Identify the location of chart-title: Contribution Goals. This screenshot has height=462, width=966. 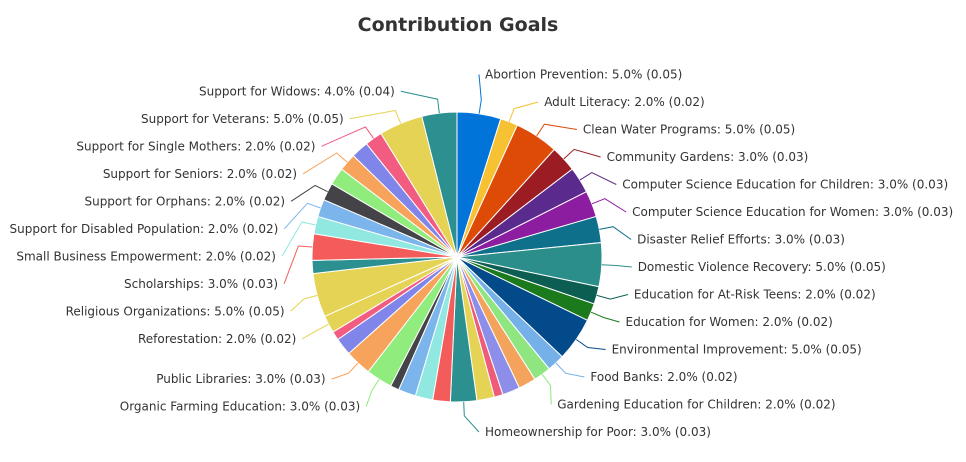
(458, 25).